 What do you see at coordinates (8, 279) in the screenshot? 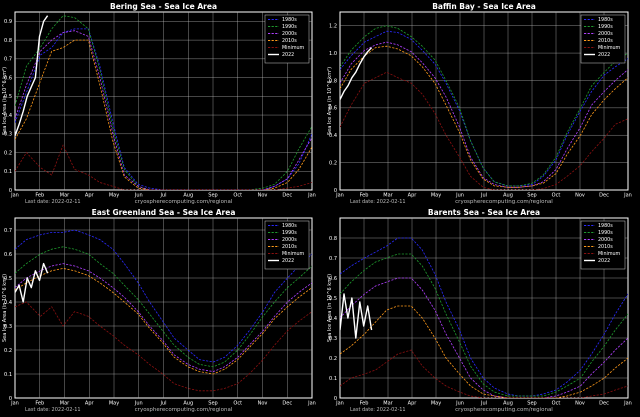
I see `y-tick-label: 0.5` at bounding box center [8, 279].